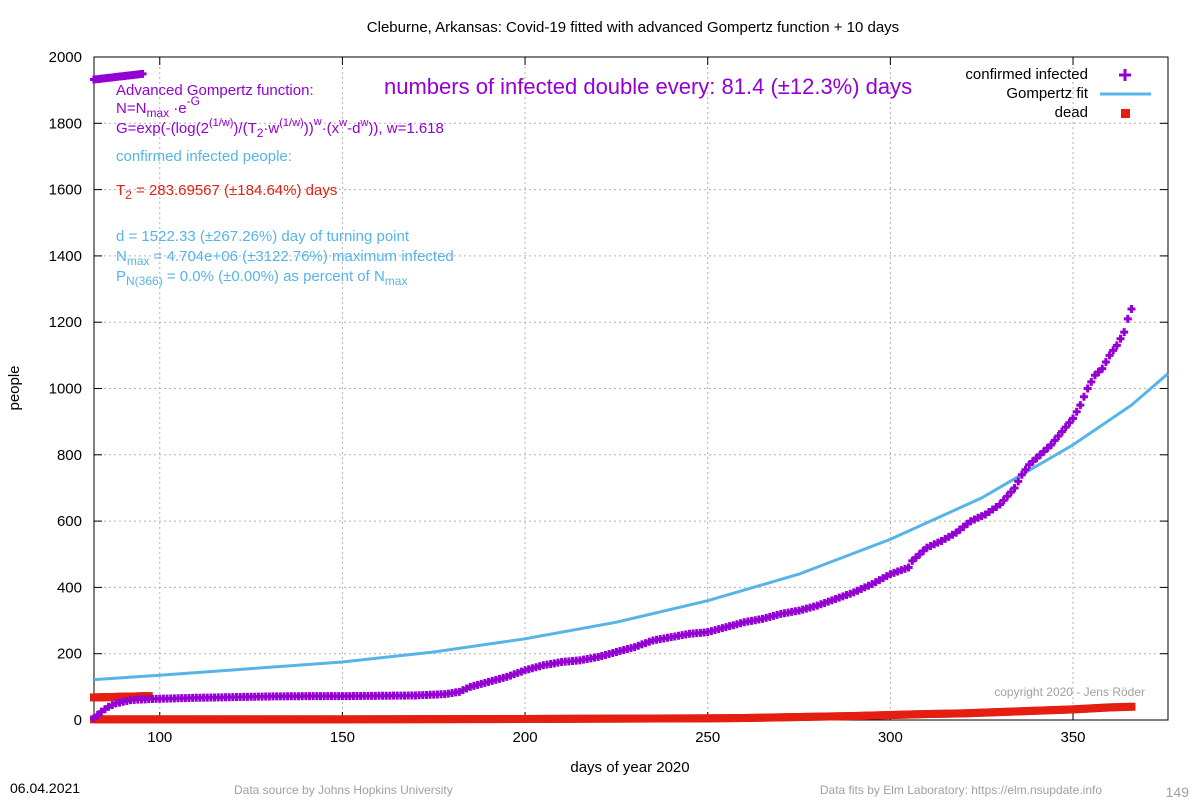 The width and height of the screenshot is (1200, 800). What do you see at coordinates (65, 57) in the screenshot?
I see `y-tick-label: 2000` at bounding box center [65, 57].